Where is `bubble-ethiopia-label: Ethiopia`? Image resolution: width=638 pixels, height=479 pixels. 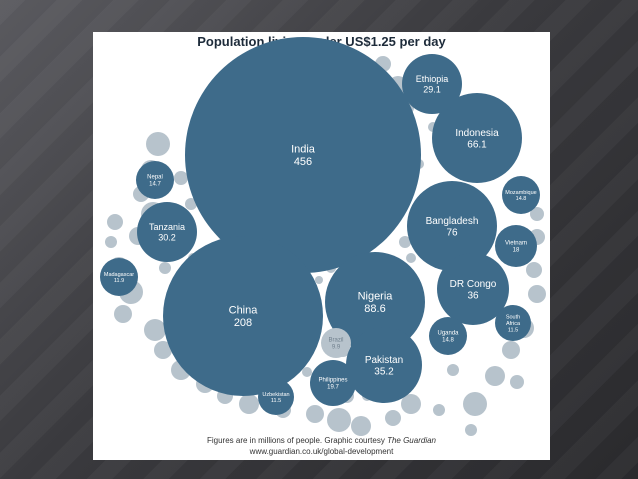 bubble-ethiopia-label: Ethiopia is located at coordinates (432, 79).